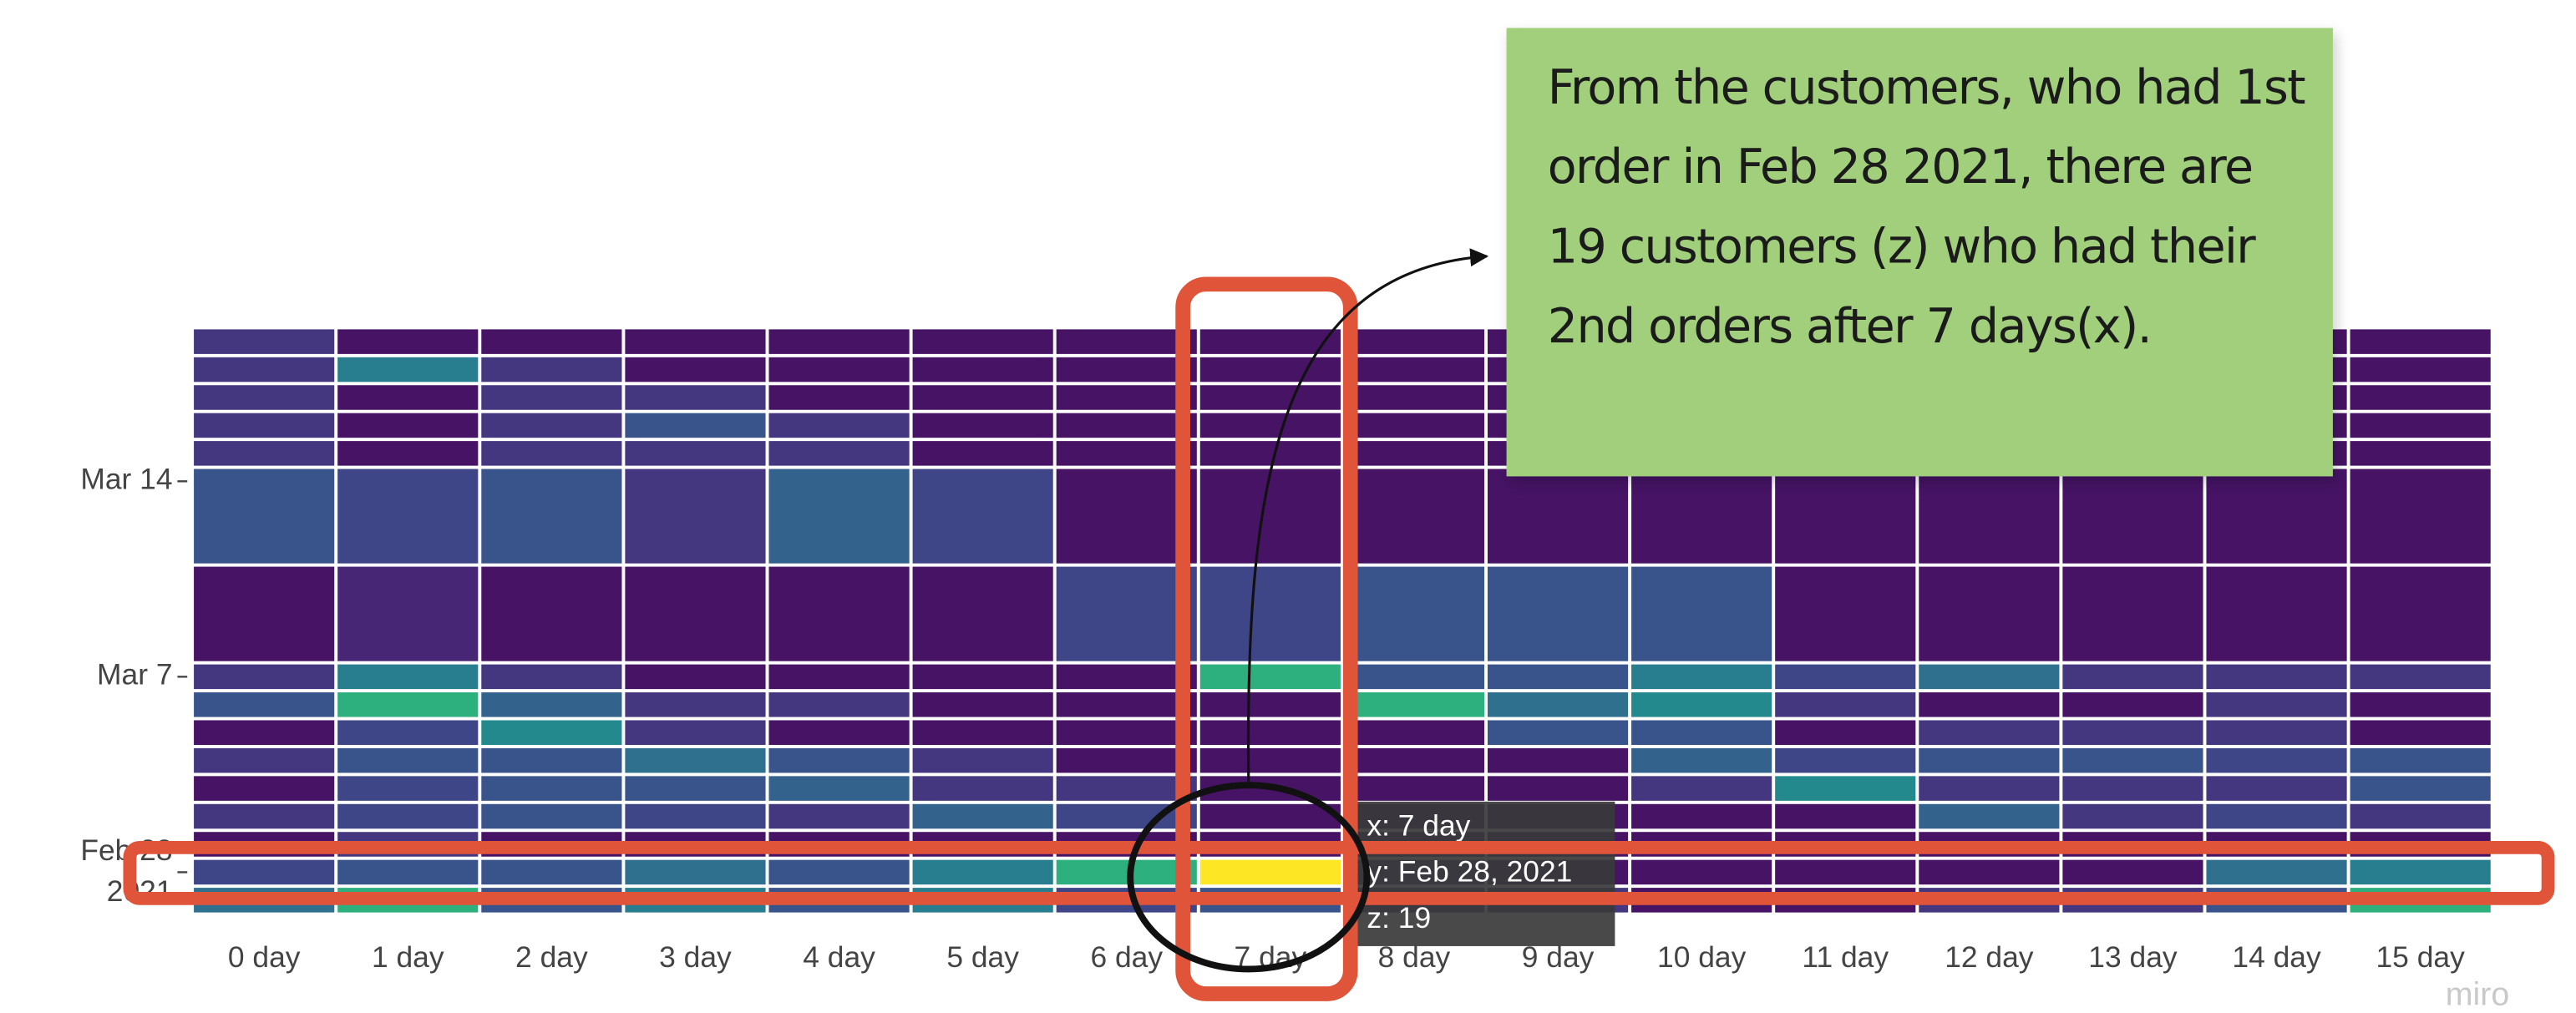  I want to click on tooltip-line: z: 19, so click(1399, 917).